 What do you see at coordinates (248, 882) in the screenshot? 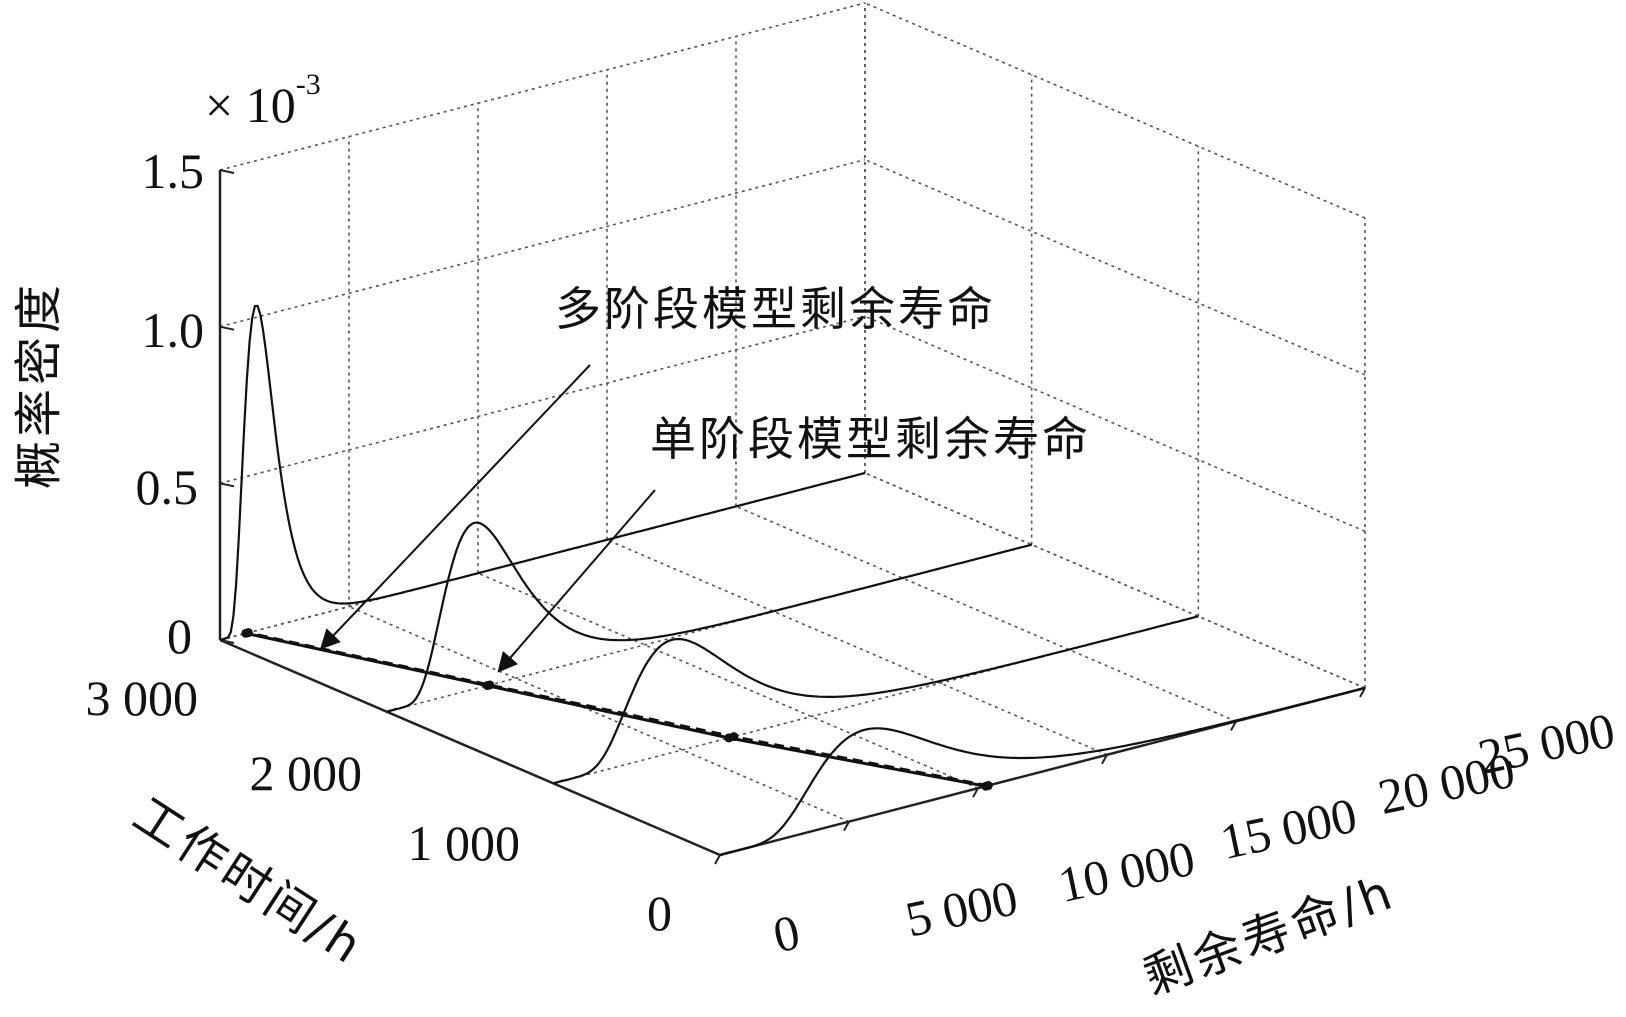
I see `x-axis-title: 工作时间/h` at bounding box center [248, 882].